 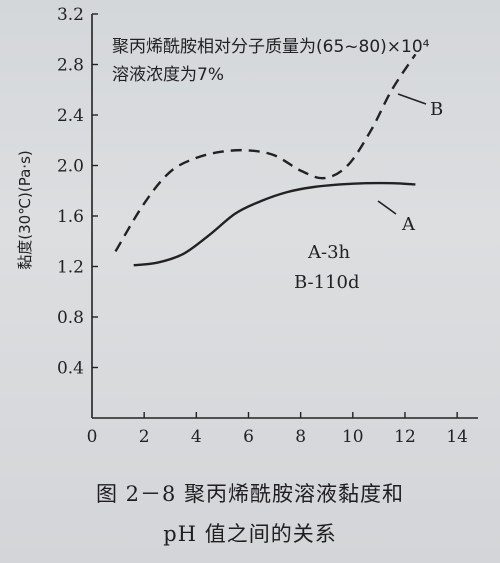 What do you see at coordinates (70, 116) in the screenshot?
I see `y-tick-label: 2.4` at bounding box center [70, 116].